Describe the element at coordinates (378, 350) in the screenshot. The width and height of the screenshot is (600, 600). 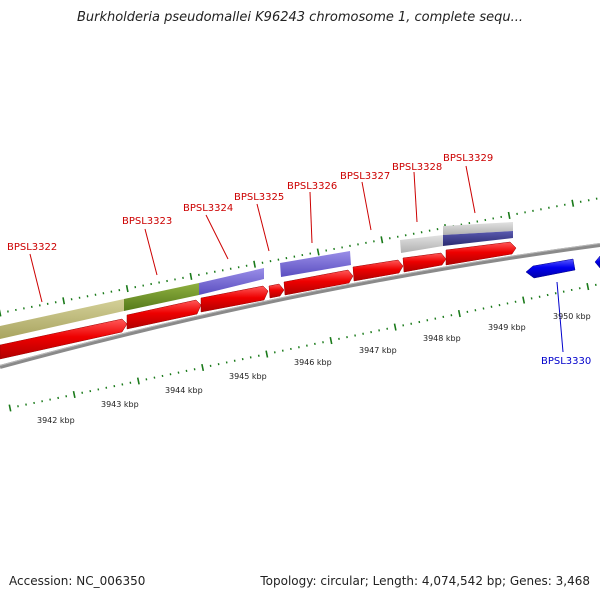
I see `kbp-label: 3947 kbp` at that location.